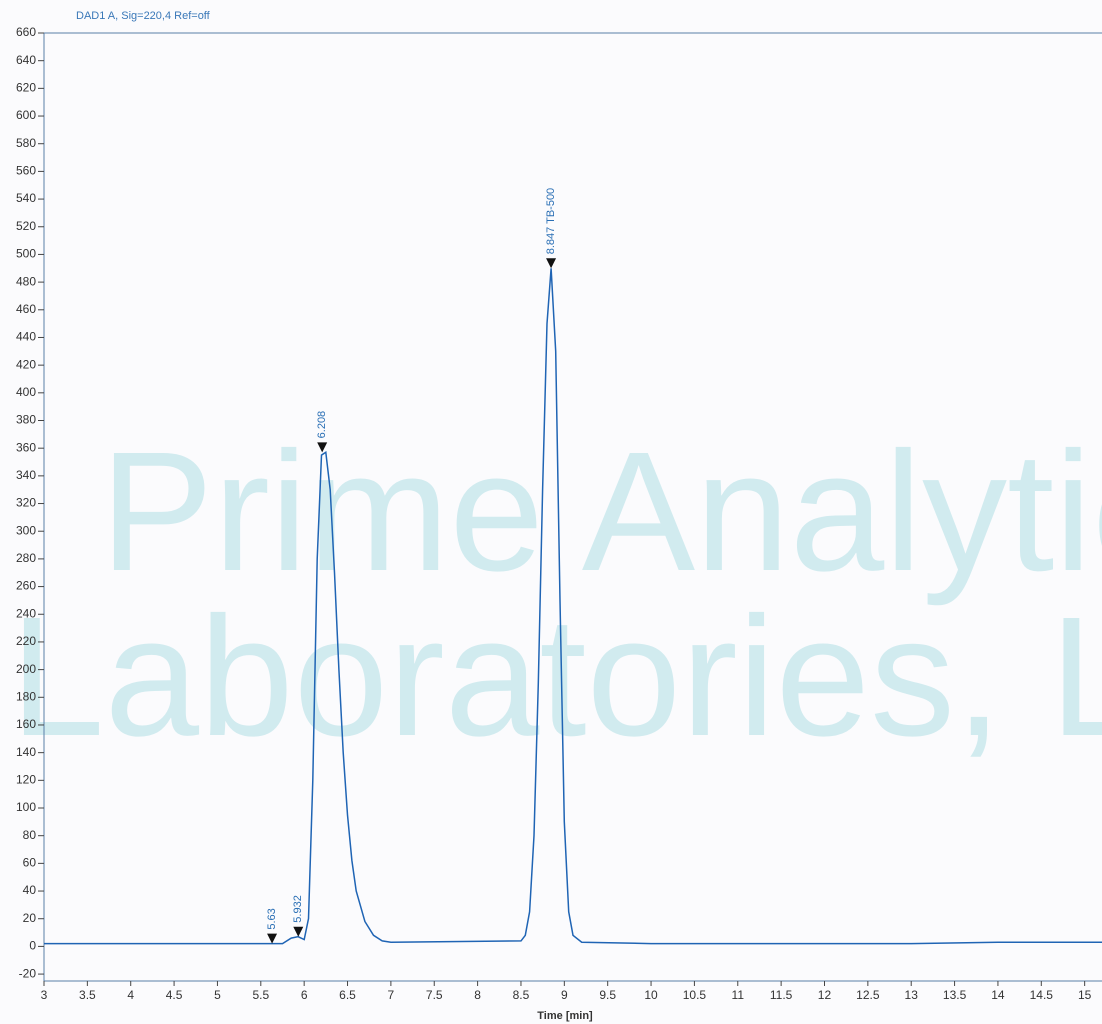 The width and height of the screenshot is (1102, 1024). I want to click on y-tick-label: 180, so click(26, 696).